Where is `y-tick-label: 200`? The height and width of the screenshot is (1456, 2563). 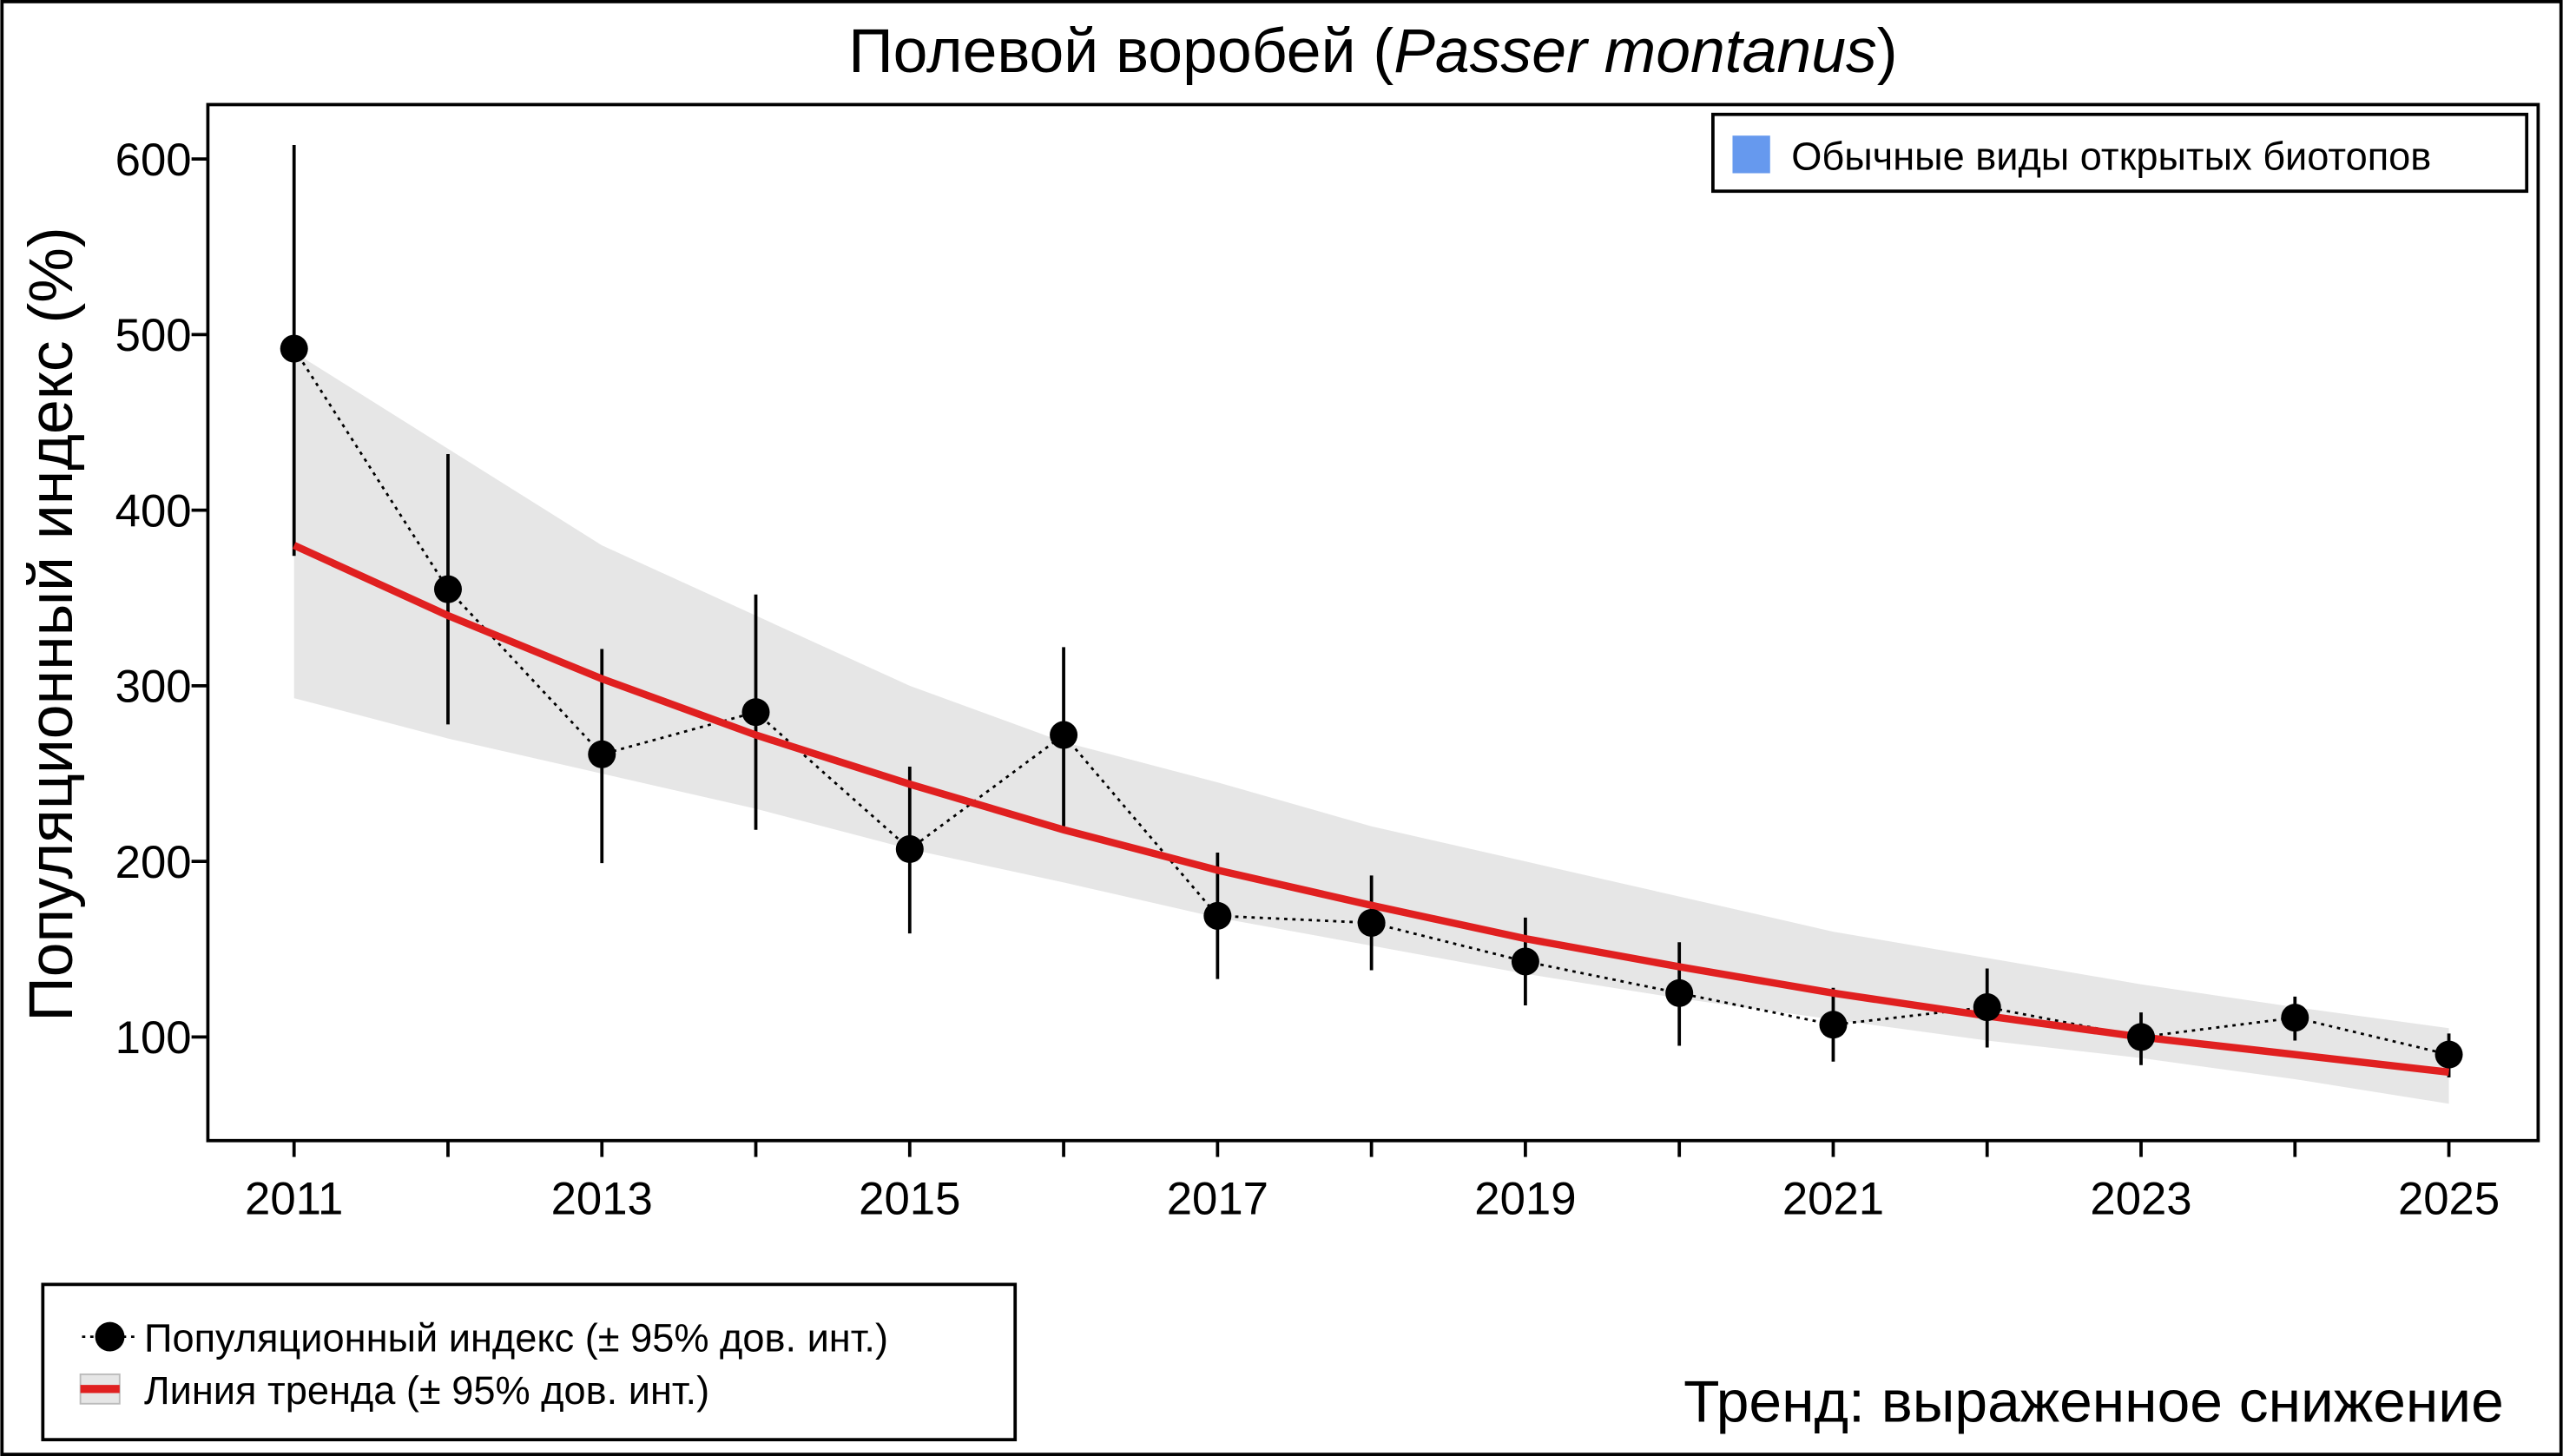 y-tick-label: 200 is located at coordinates (153, 862).